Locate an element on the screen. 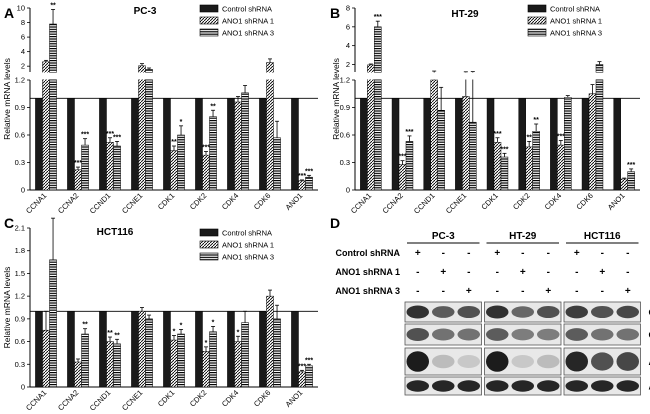 The image size is (650, 414). x-tick-label: CDK4 is located at coordinates (230, 398).